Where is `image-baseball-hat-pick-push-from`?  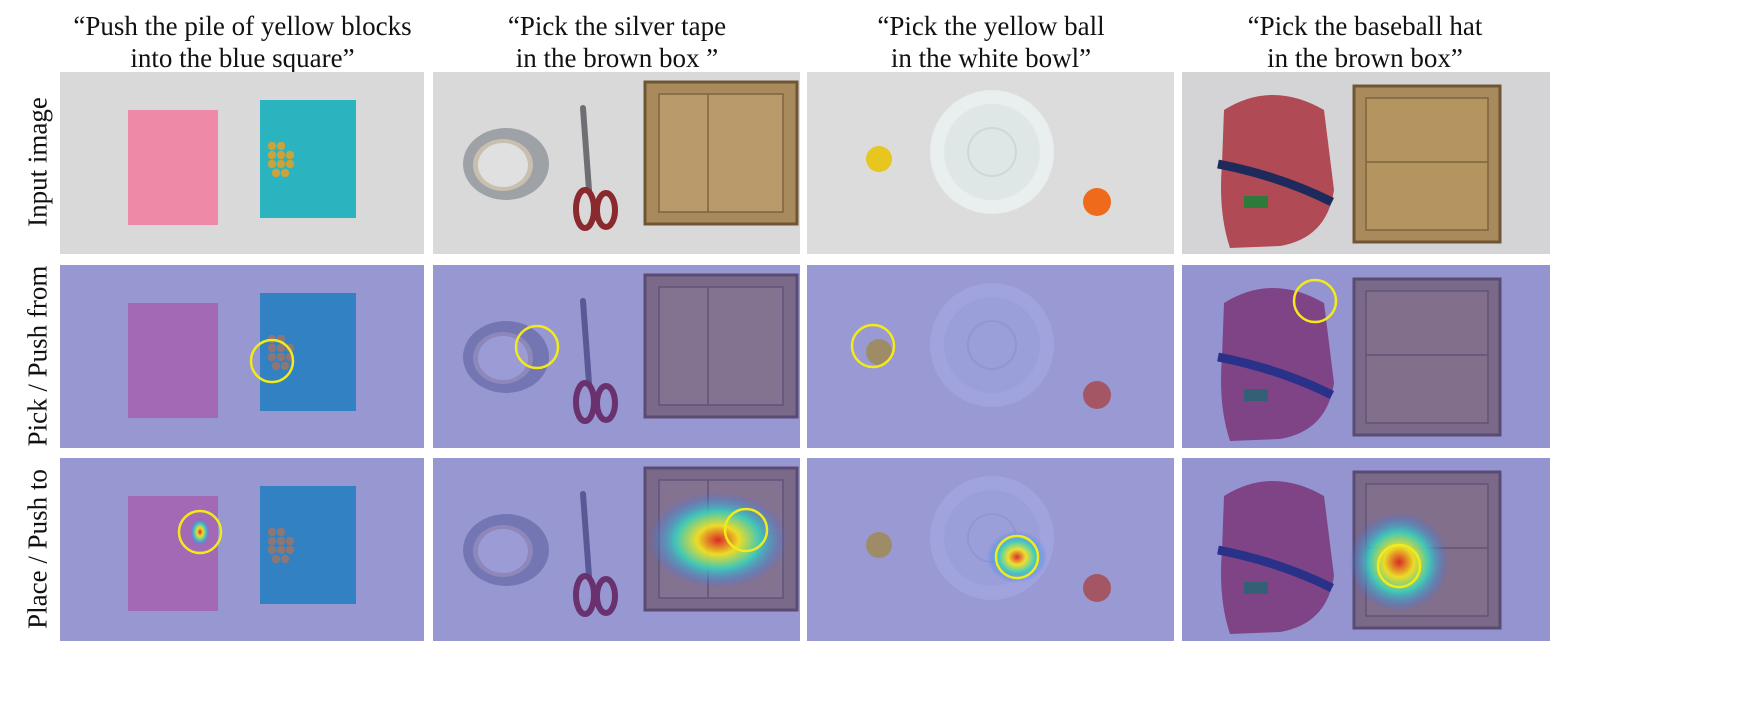 image-baseball-hat-pick-push-from is located at coordinates (1366, 356).